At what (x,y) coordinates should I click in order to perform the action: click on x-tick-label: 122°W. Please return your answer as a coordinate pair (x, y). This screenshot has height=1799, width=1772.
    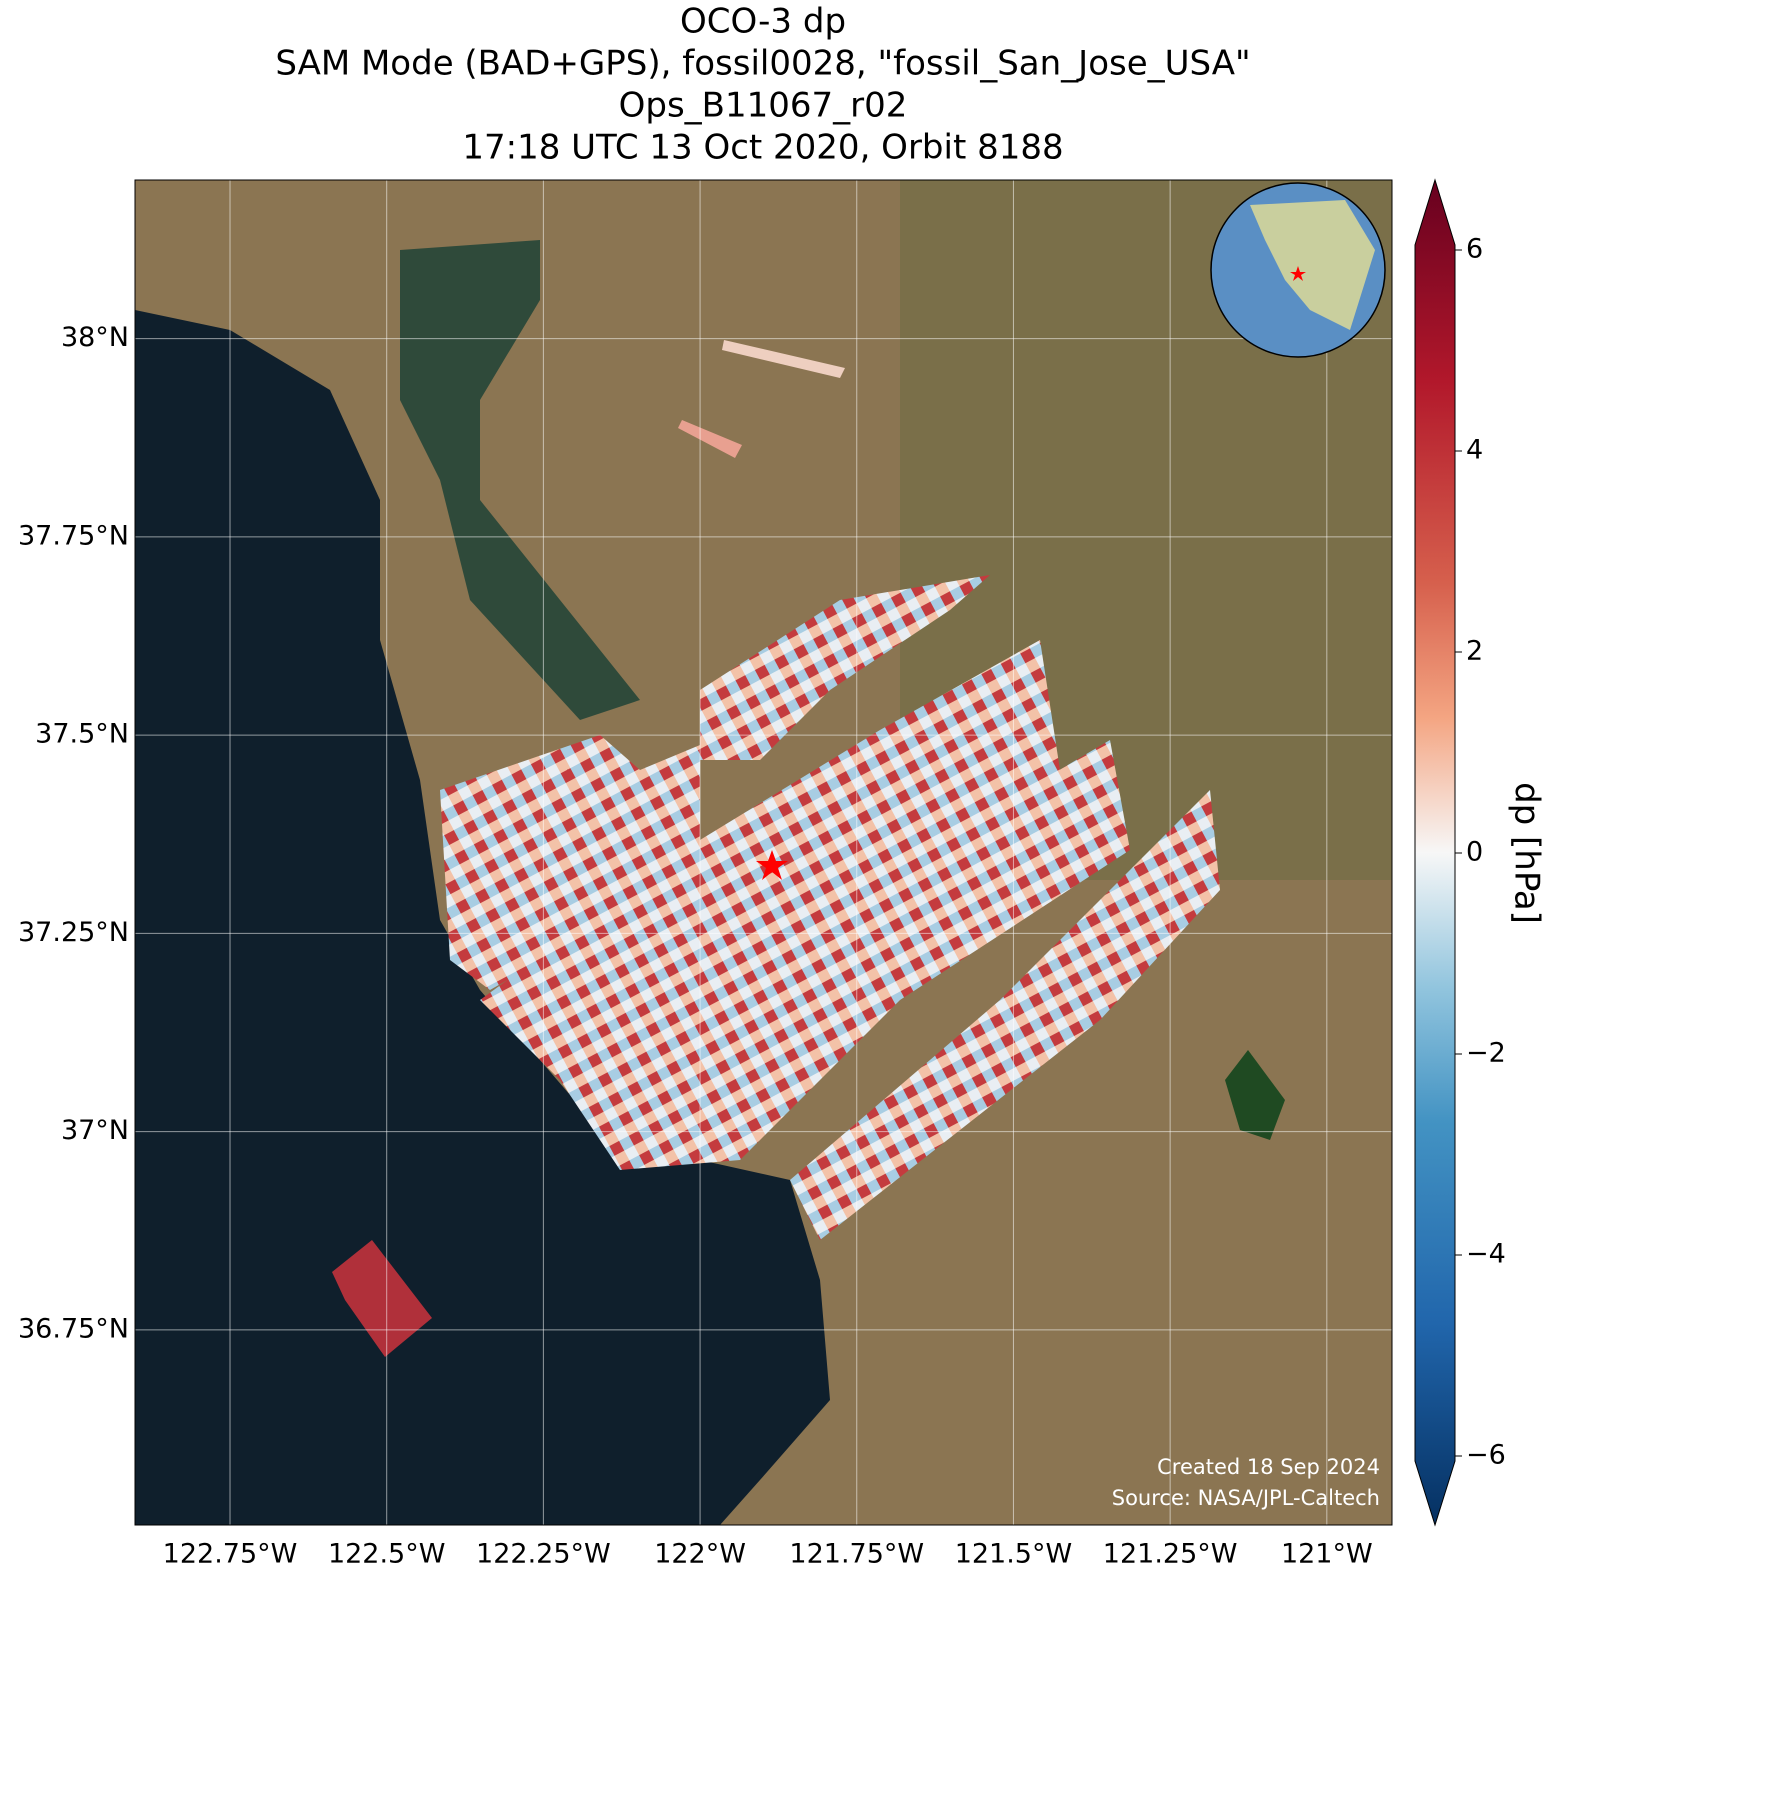
    Looking at the image, I should click on (700, 1554).